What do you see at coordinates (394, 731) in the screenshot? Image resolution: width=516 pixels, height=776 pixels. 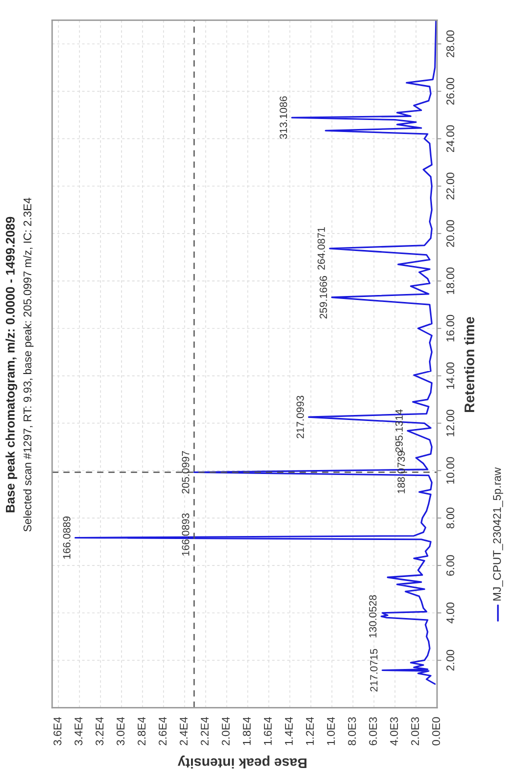 I see `x-tick-label: 4.0E3` at bounding box center [394, 731].